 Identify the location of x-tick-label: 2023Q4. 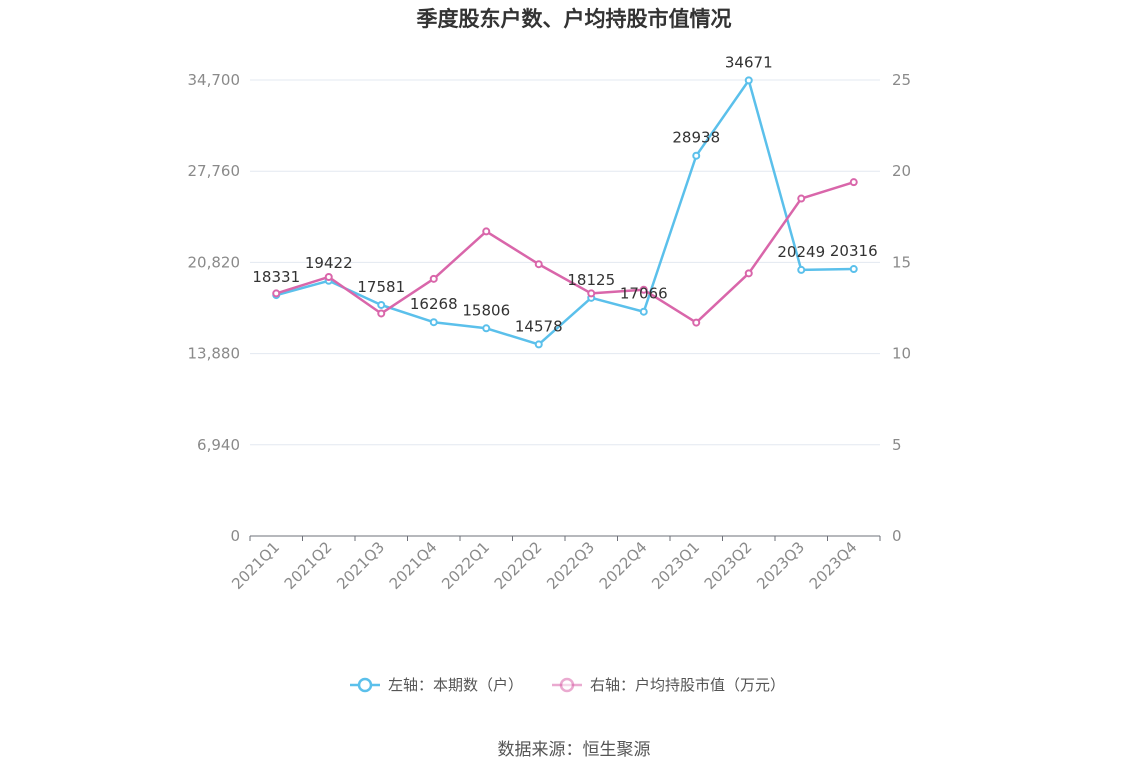
(833, 565).